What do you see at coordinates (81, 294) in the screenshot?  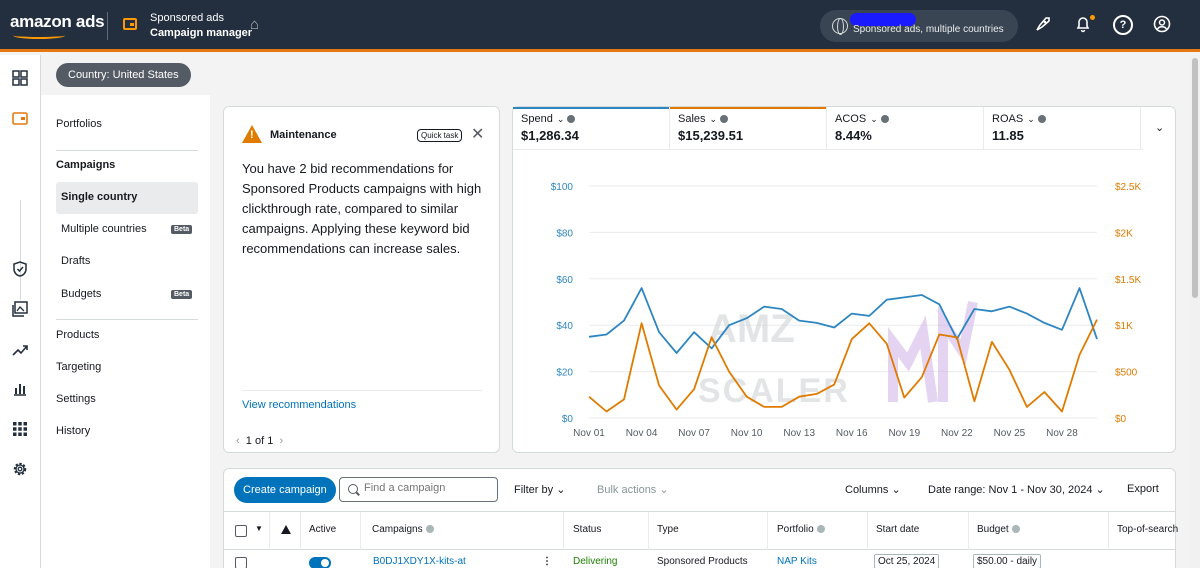 I see `sidebar-item-budgets: Budgets` at bounding box center [81, 294].